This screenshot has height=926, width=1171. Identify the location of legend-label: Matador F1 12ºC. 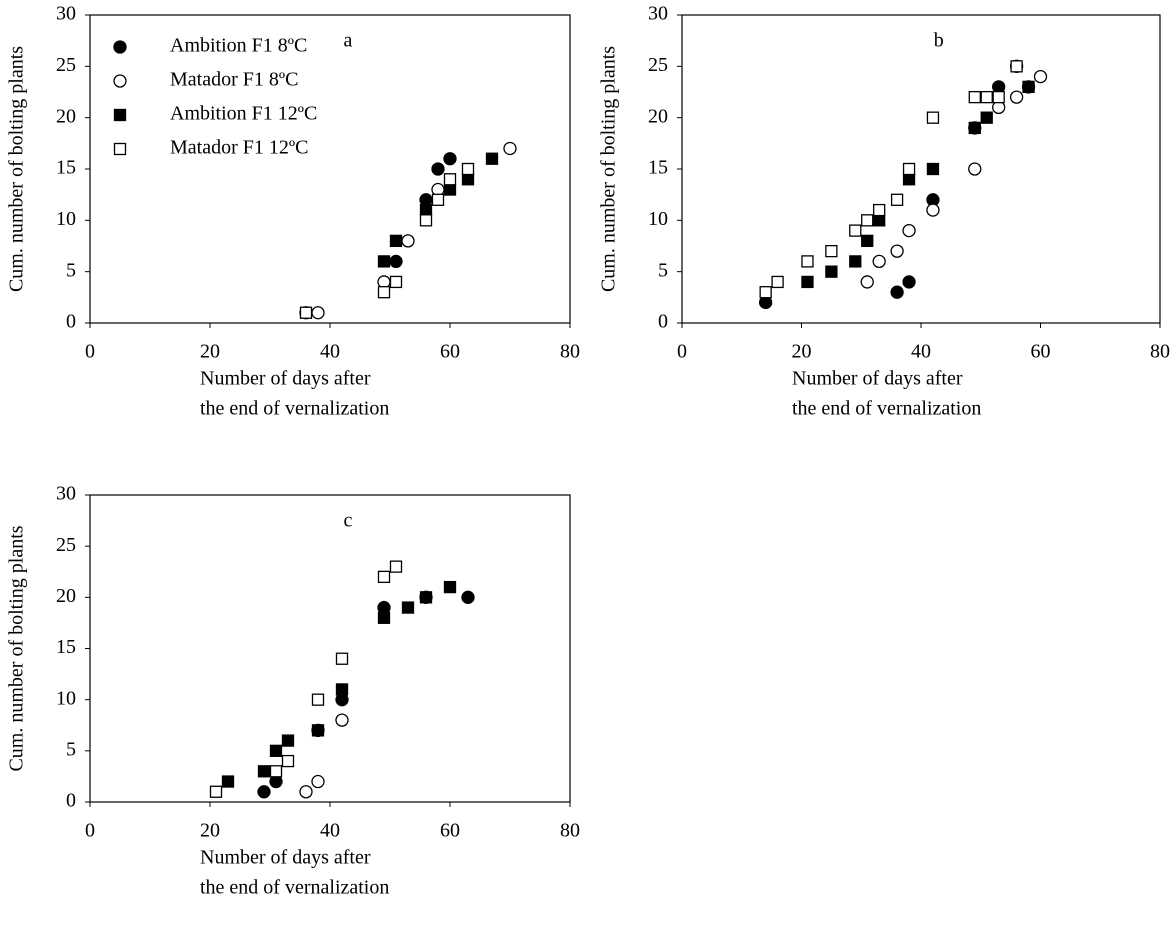
(239, 148).